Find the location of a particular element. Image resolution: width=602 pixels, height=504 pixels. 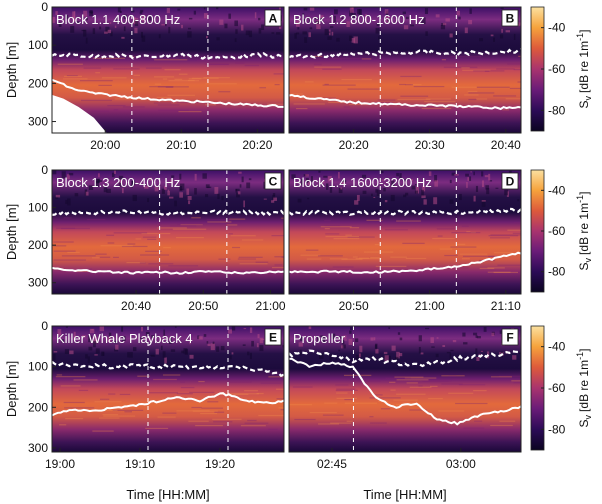

x-tick-label: 21:10 is located at coordinates (506, 306).